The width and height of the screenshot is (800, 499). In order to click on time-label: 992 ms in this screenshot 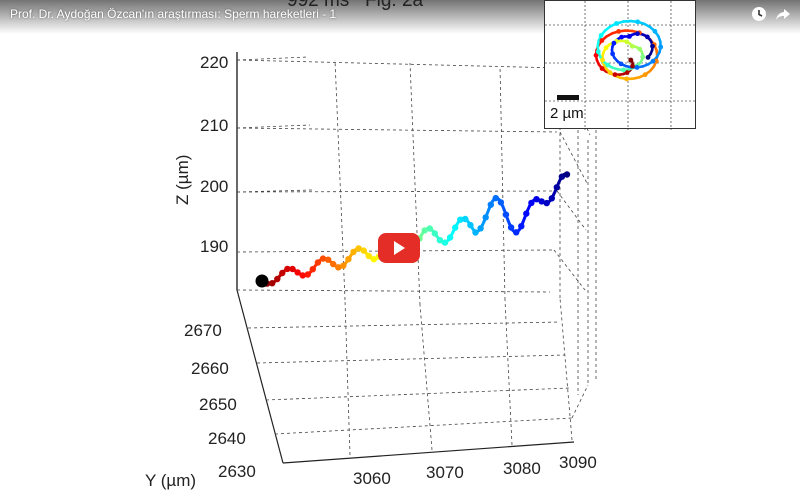, I will do `click(318, 5)`.